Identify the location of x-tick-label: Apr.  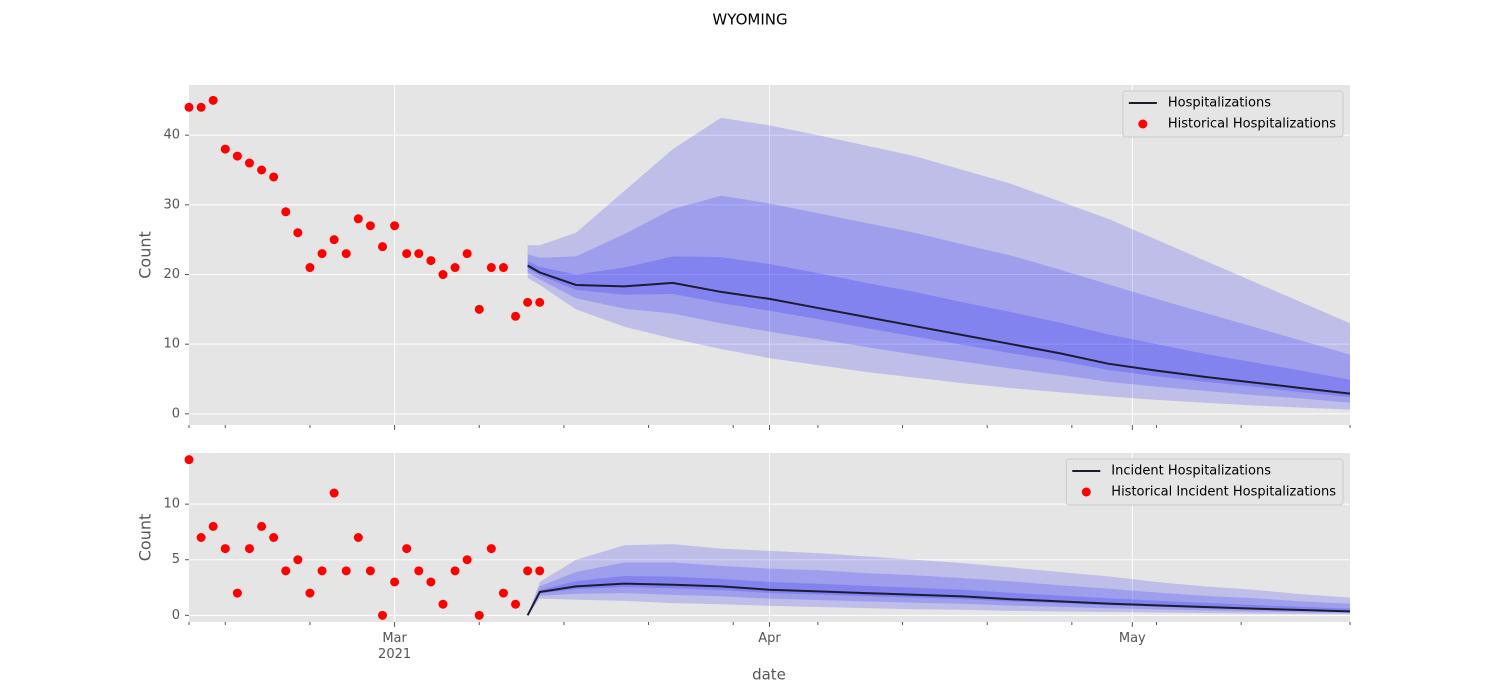
(769, 638).